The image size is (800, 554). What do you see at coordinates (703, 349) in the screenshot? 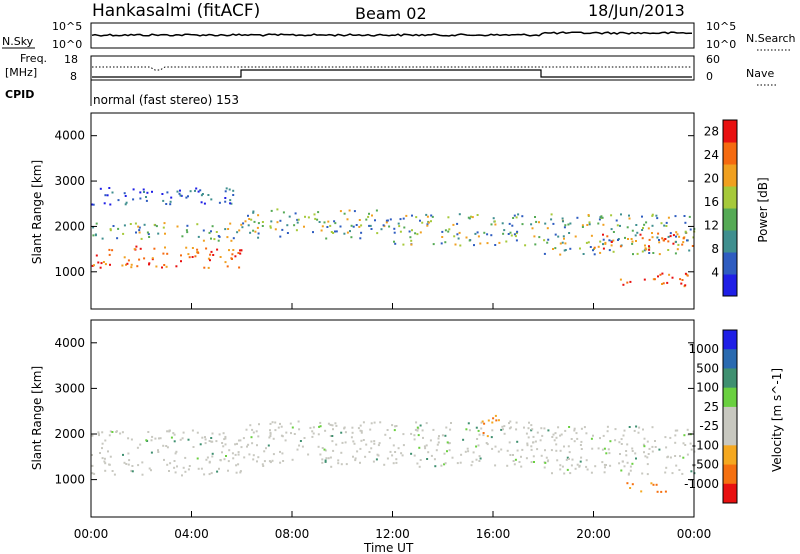
I see `velocity-colorbar-tick: 1000` at bounding box center [703, 349].